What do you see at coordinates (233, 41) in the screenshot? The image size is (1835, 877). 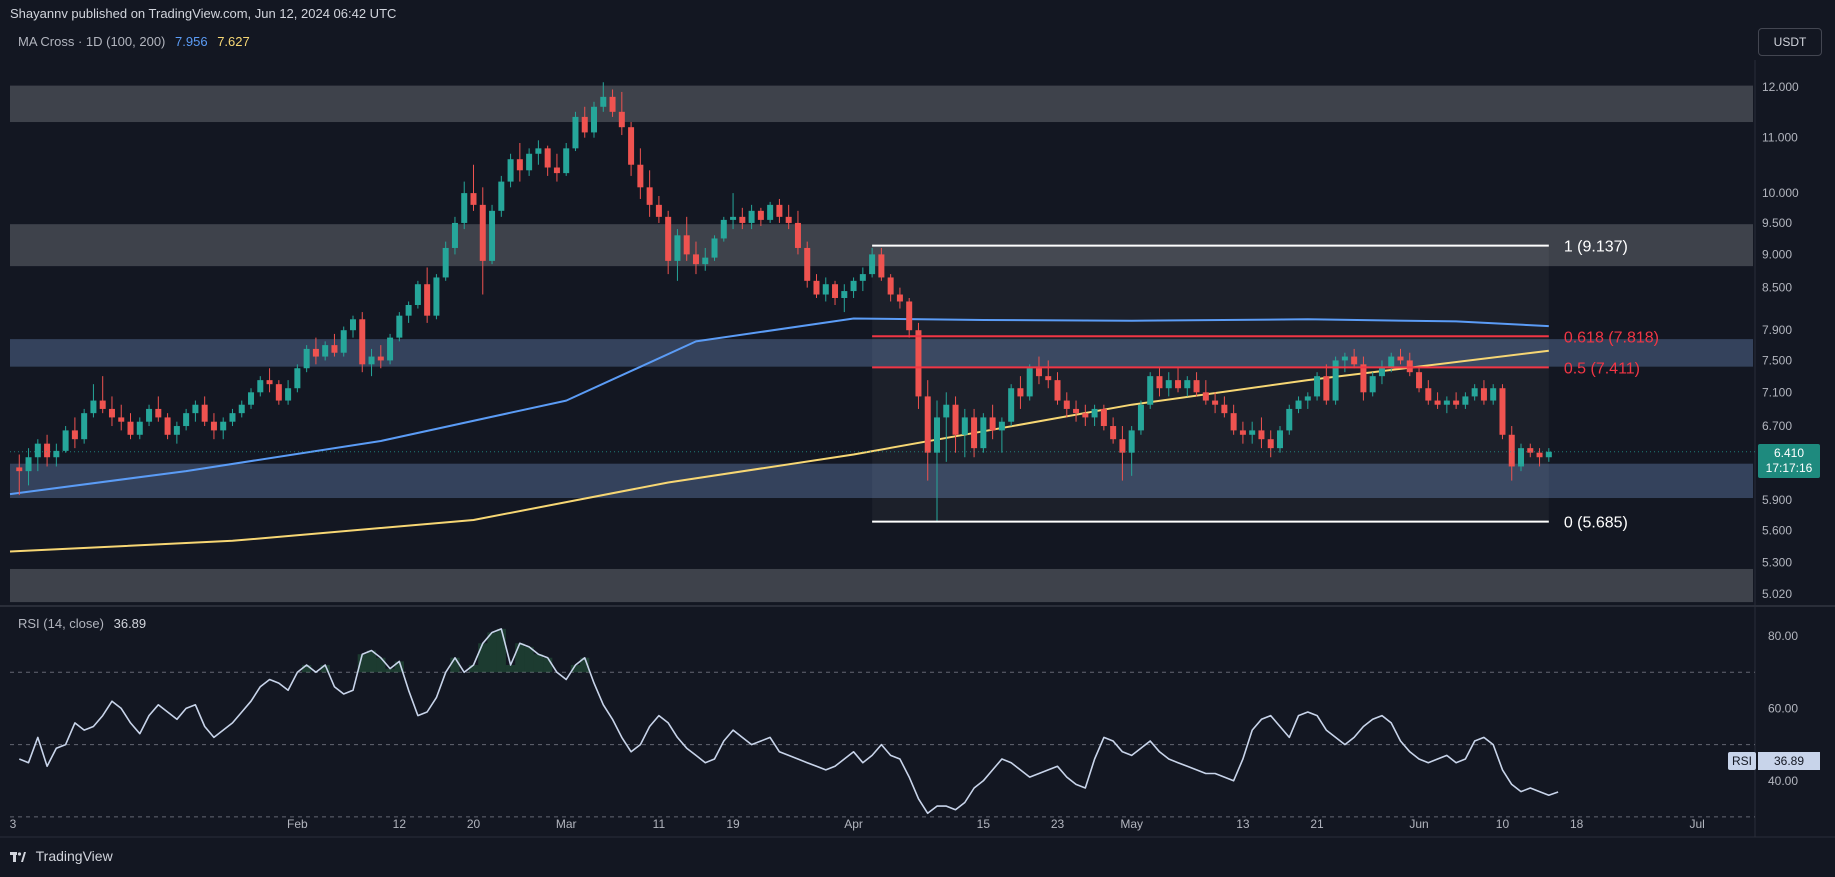 I see `ma200-value: 7.627` at bounding box center [233, 41].